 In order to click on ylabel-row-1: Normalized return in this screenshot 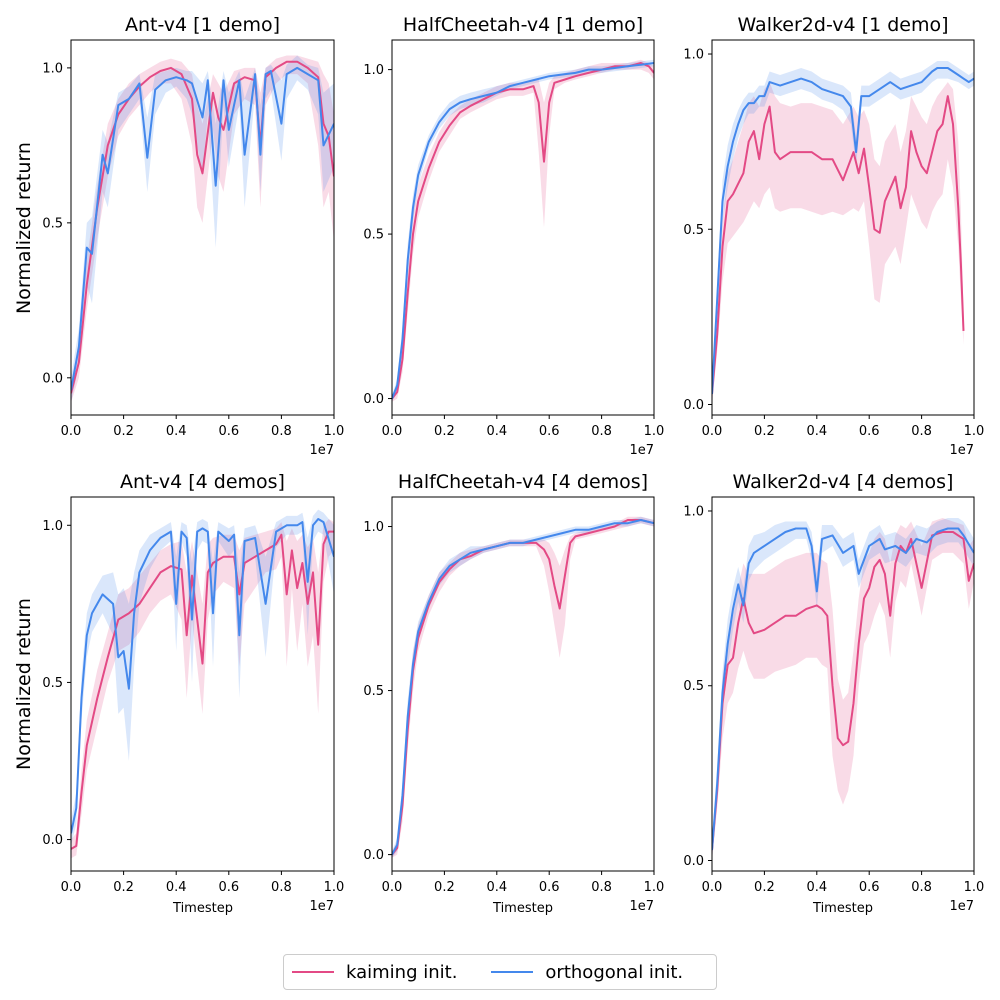, I will do `click(24, 228)`.